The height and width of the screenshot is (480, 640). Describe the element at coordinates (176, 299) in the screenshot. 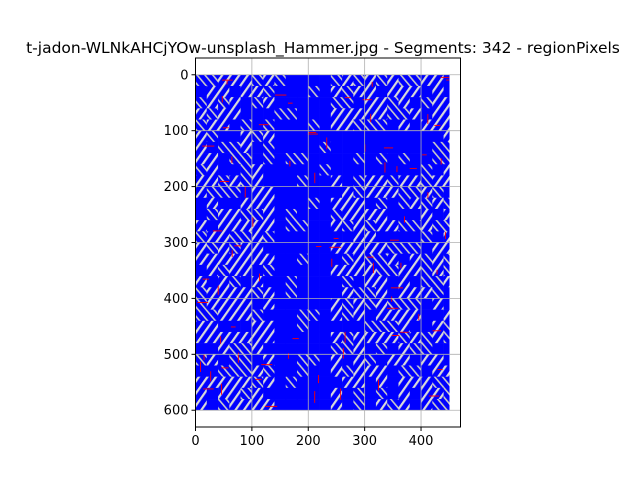

I see `y-tick-label: 400` at that location.